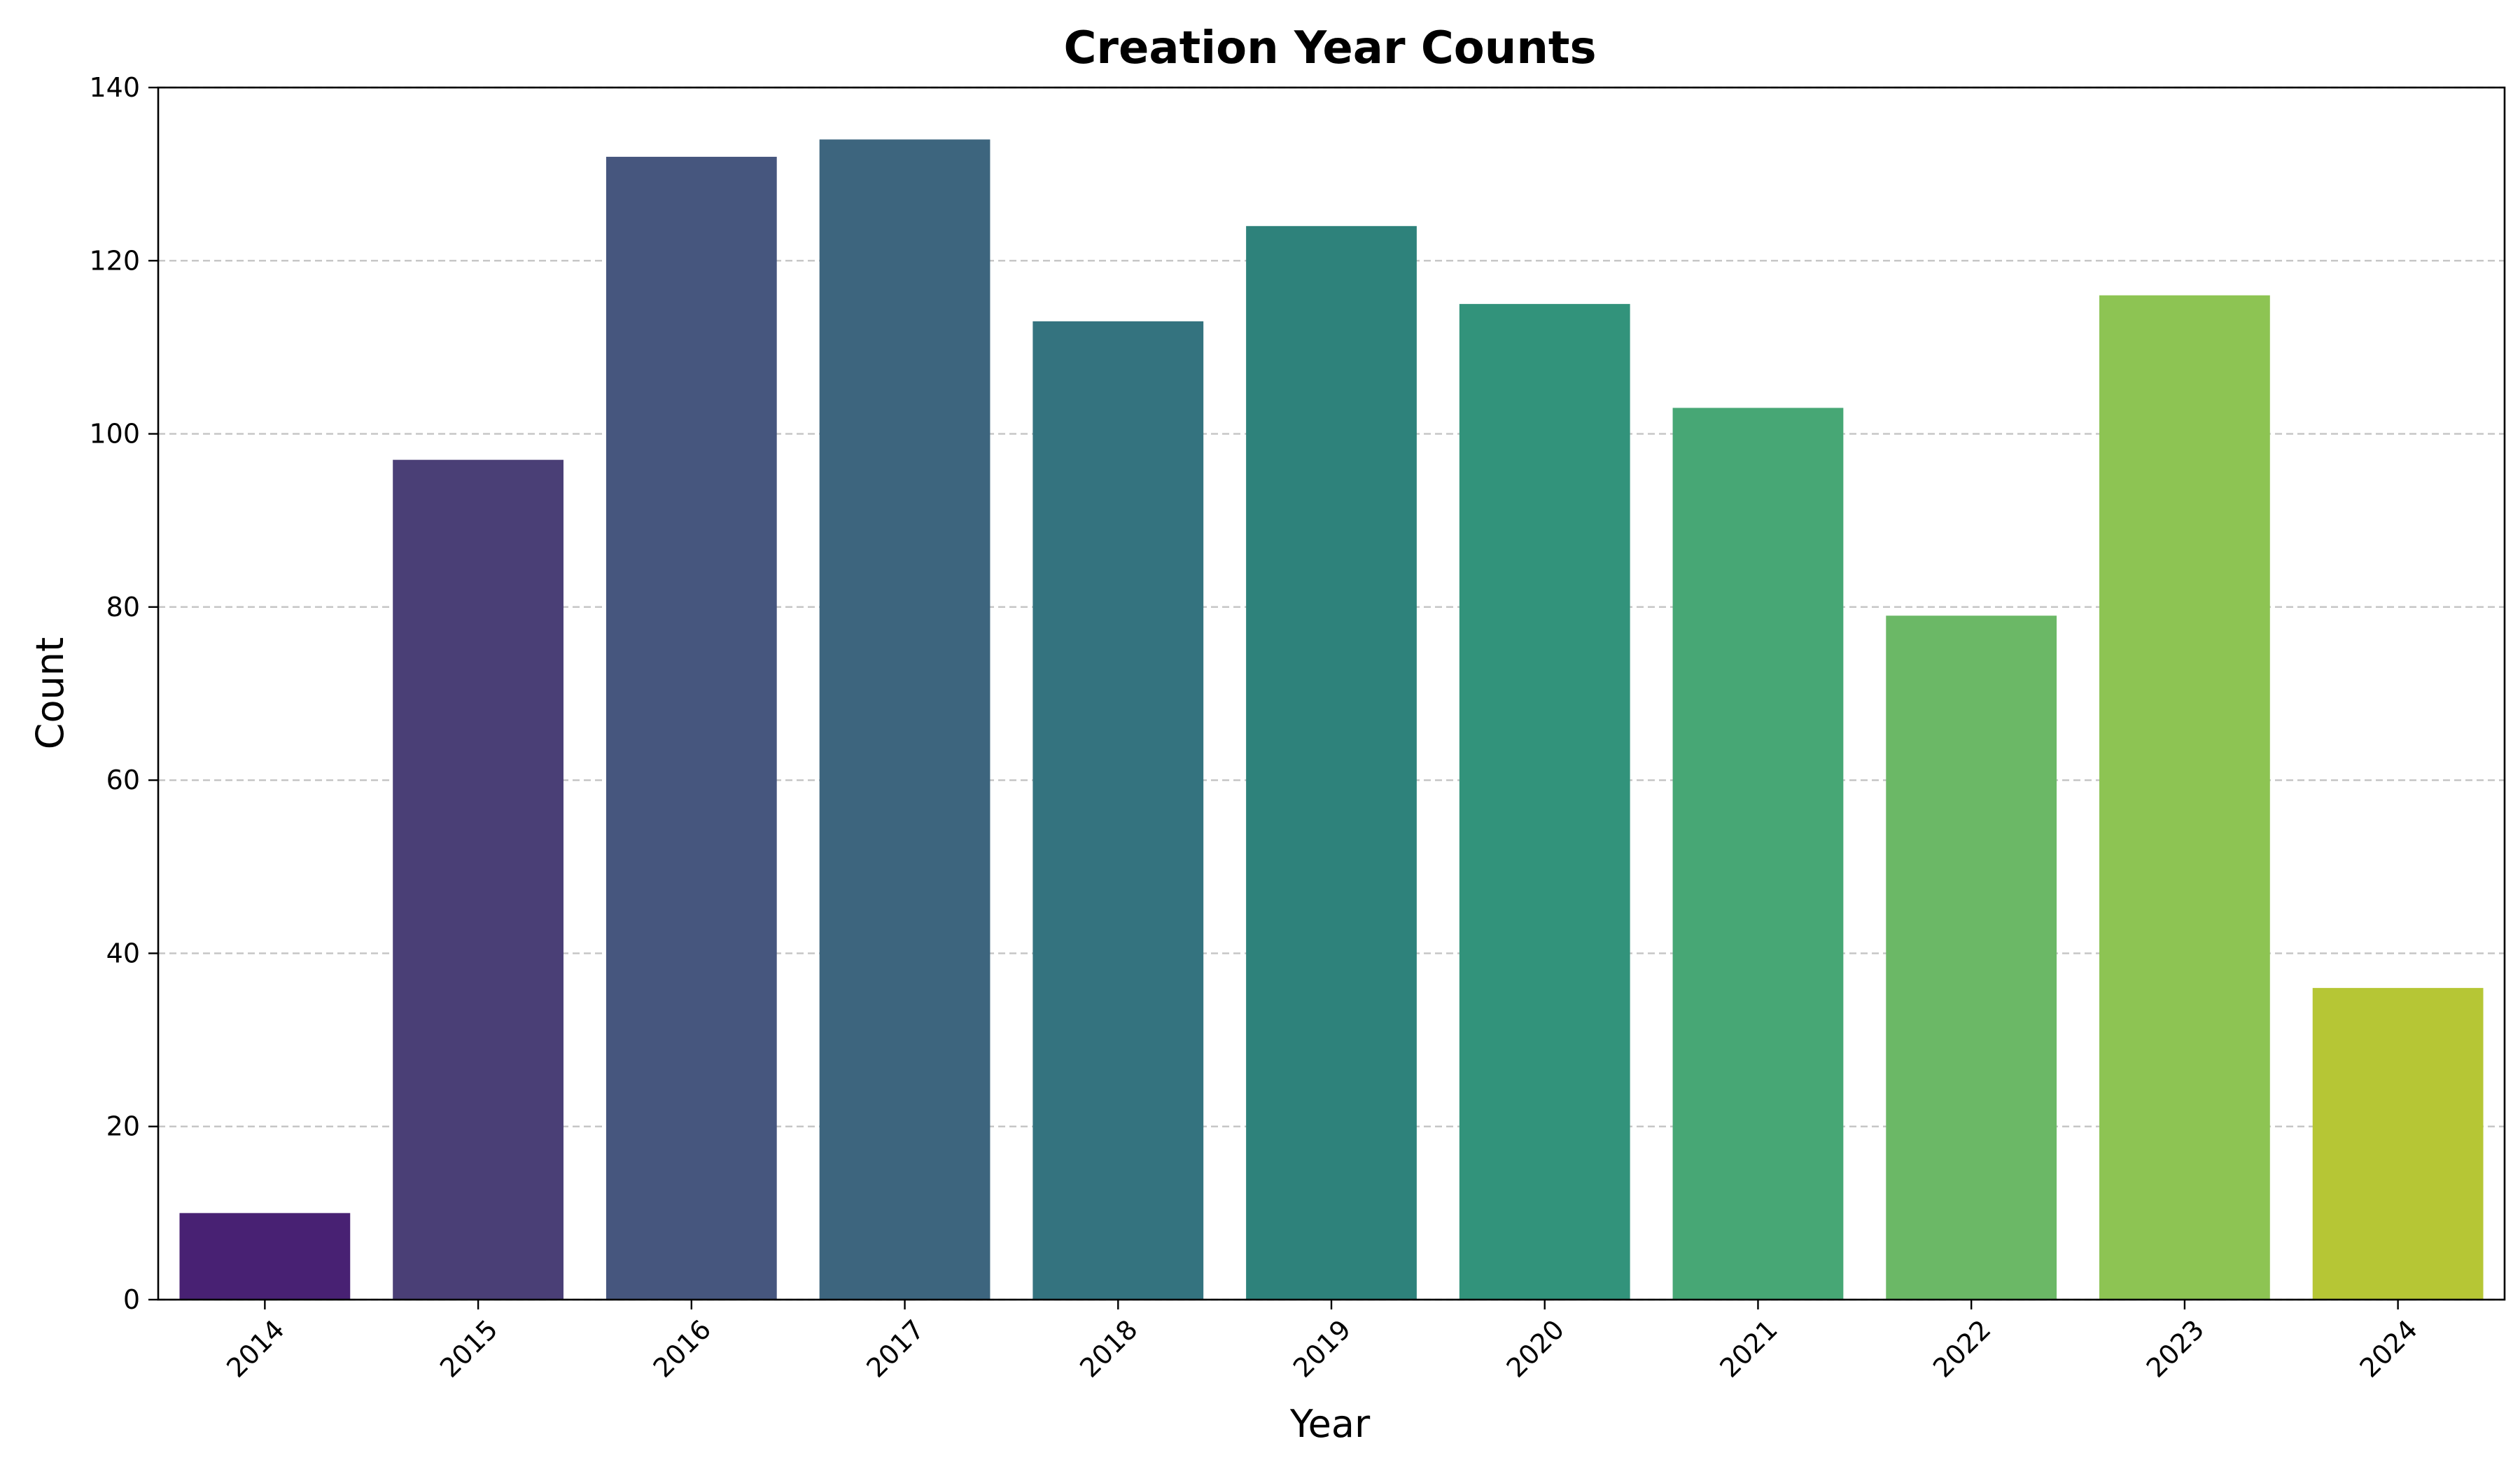 The image size is (2520, 1474). I want to click on x-tick-label: 2015, so click(469, 1349).